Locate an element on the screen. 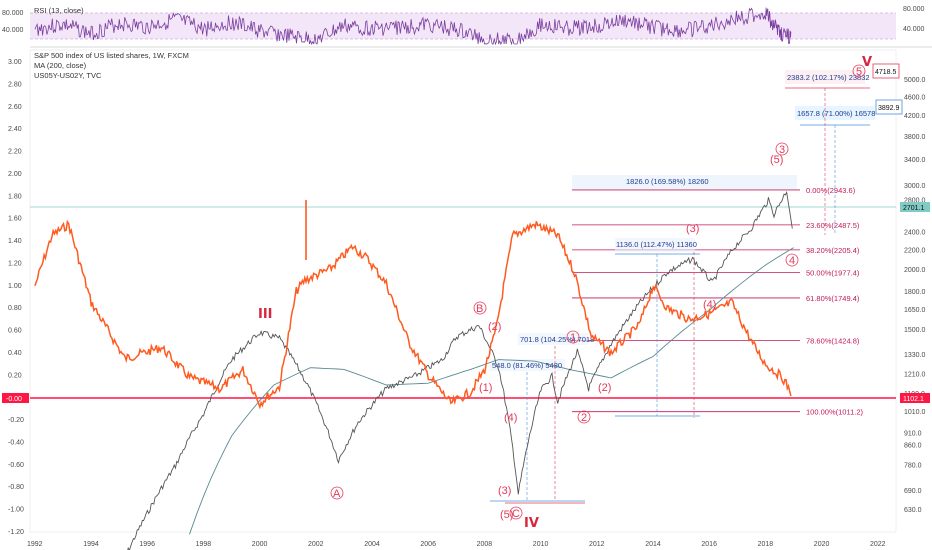 The width and height of the screenshot is (932, 550). x-tick-label: 2004 is located at coordinates (372, 544).